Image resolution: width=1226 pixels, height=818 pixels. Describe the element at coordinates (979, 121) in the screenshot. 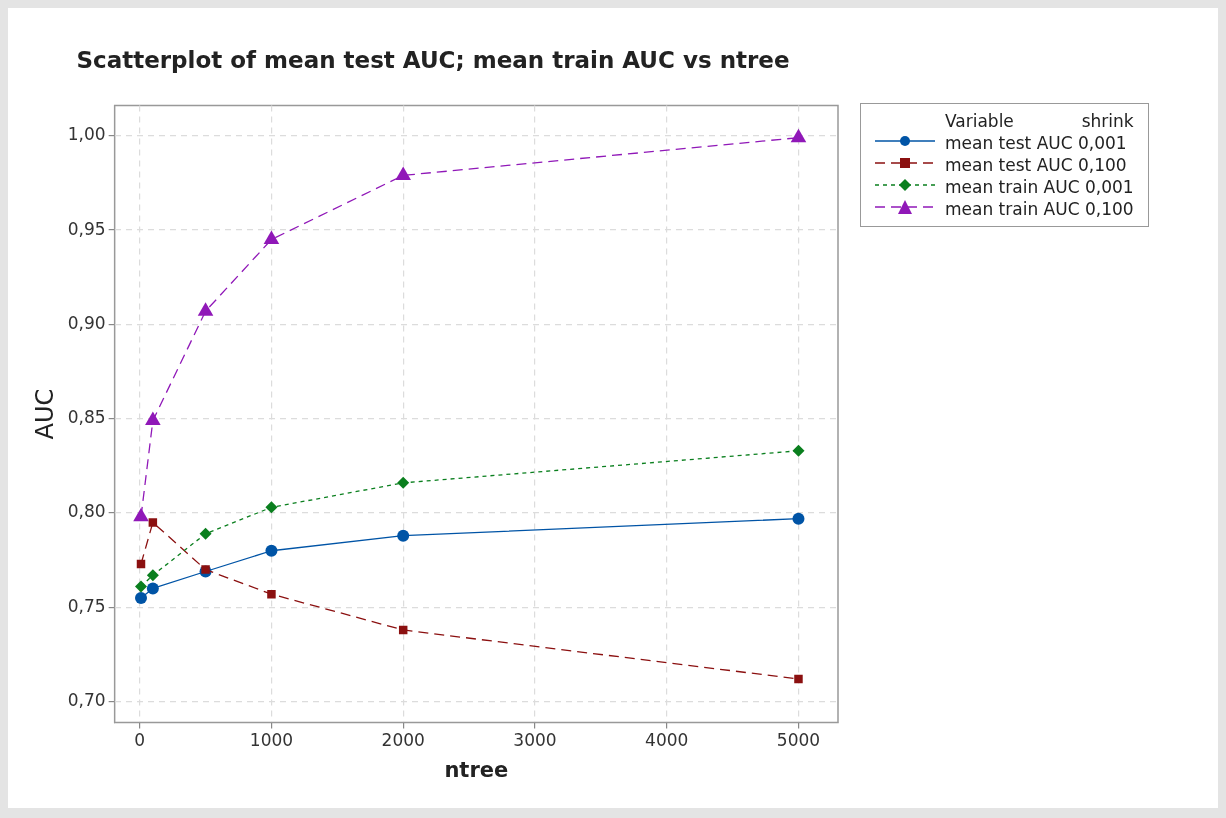

I see `legend-title: Variable` at that location.